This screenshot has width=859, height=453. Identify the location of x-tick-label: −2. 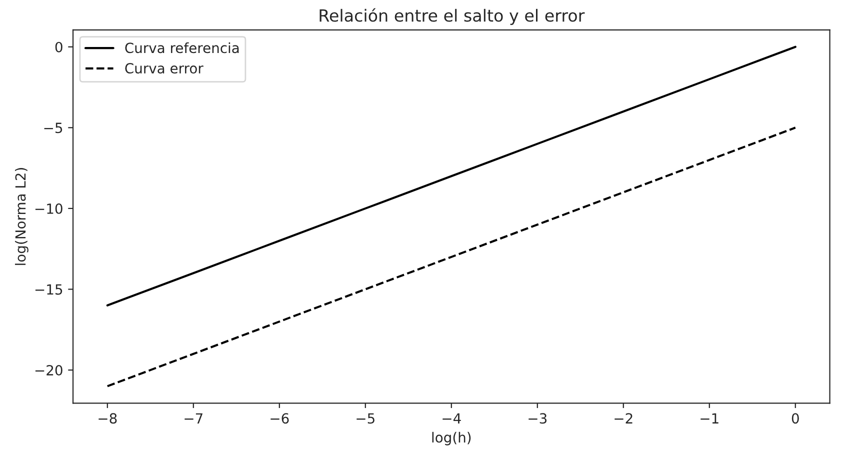
(623, 418).